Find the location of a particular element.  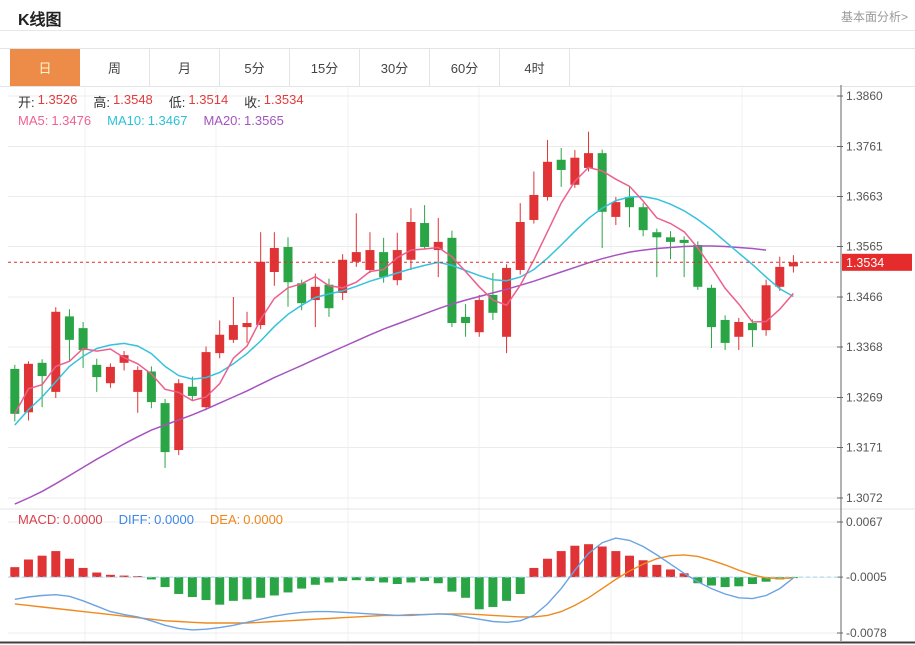

dea-line is located at coordinates (404, 589).